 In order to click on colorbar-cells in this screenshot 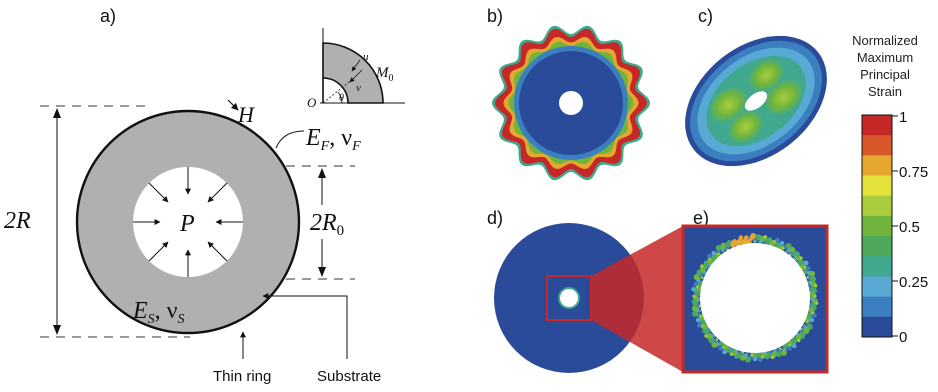, I will do `click(877, 226)`.